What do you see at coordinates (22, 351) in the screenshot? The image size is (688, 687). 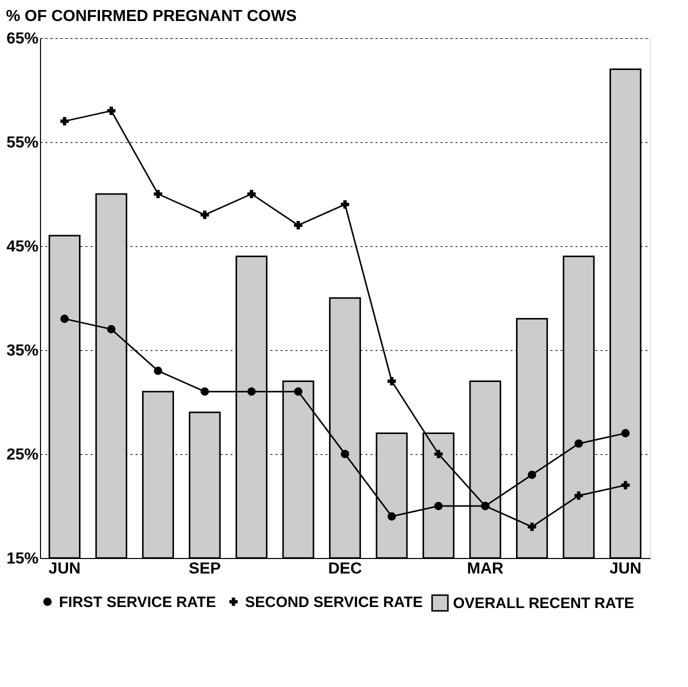 I see `y-tick-label: 35%` at bounding box center [22, 351].